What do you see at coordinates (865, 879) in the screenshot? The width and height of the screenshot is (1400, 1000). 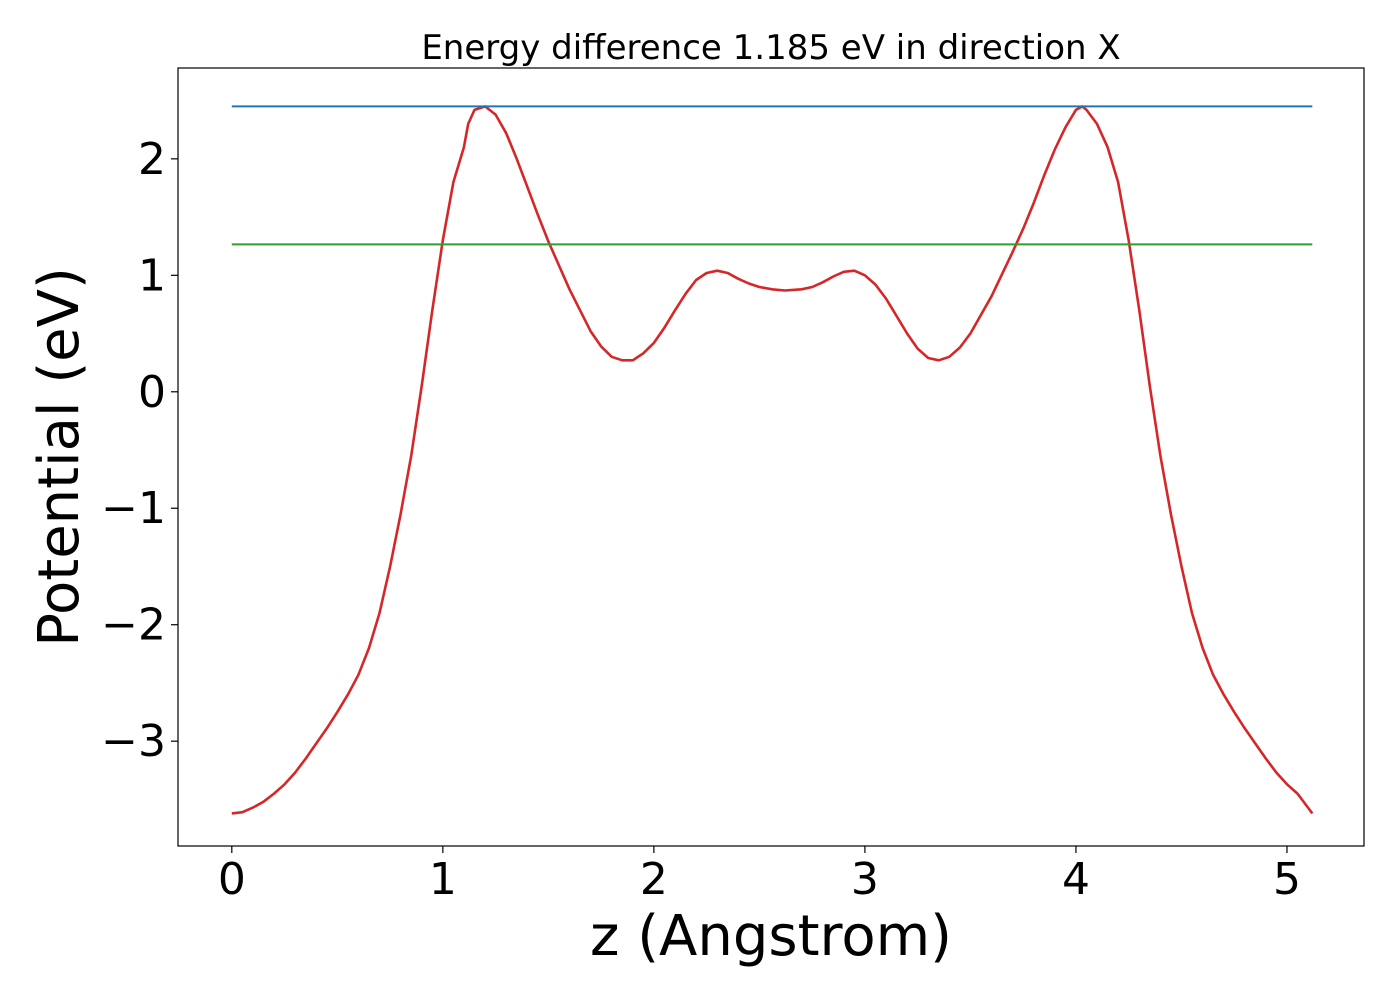 I see `x-tick-label: 3` at bounding box center [865, 879].